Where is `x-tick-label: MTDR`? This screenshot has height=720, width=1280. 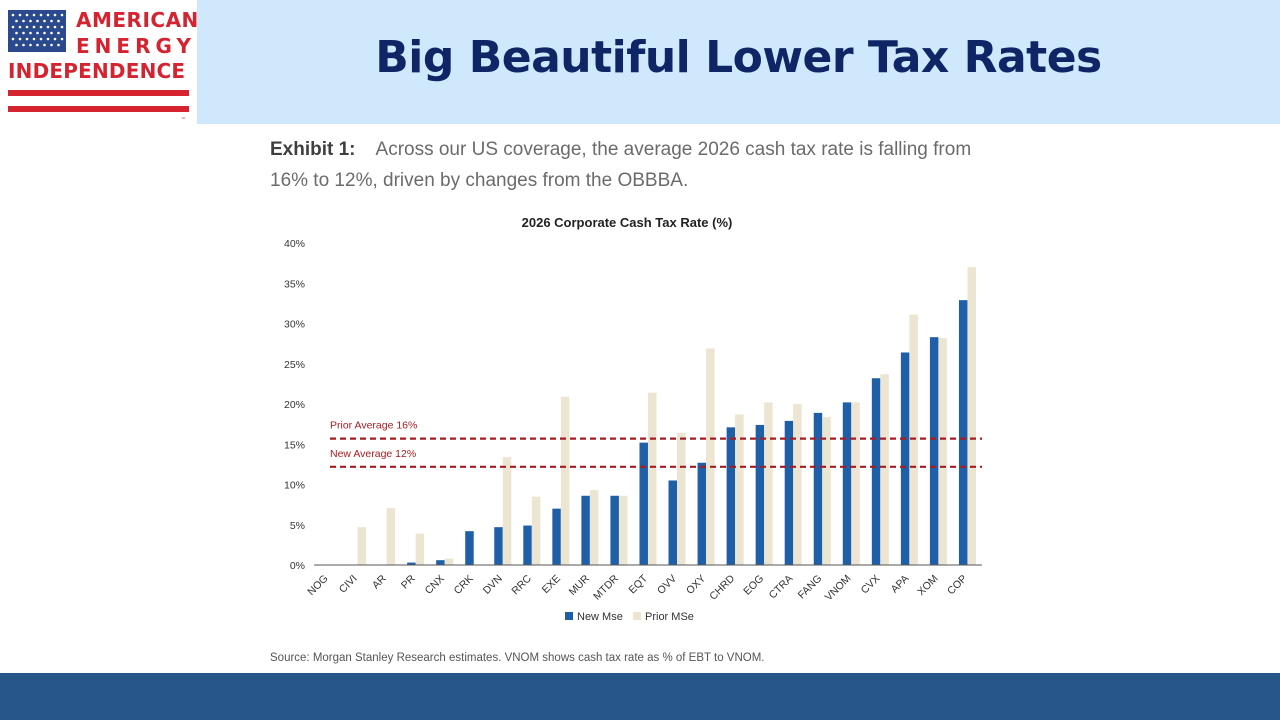 x-tick-label: MTDR is located at coordinates (606, 587).